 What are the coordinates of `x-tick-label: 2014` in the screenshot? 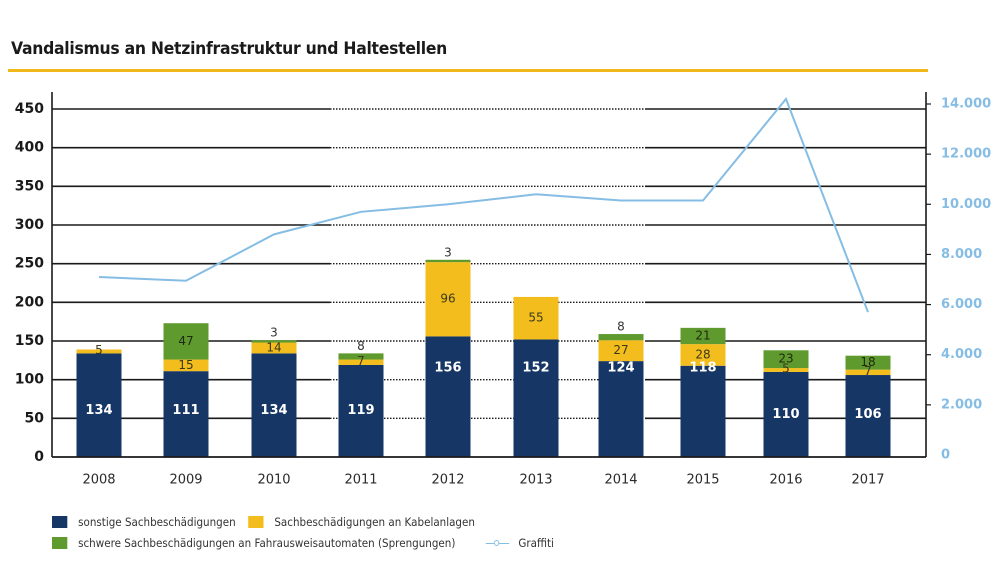 It's located at (620, 480).